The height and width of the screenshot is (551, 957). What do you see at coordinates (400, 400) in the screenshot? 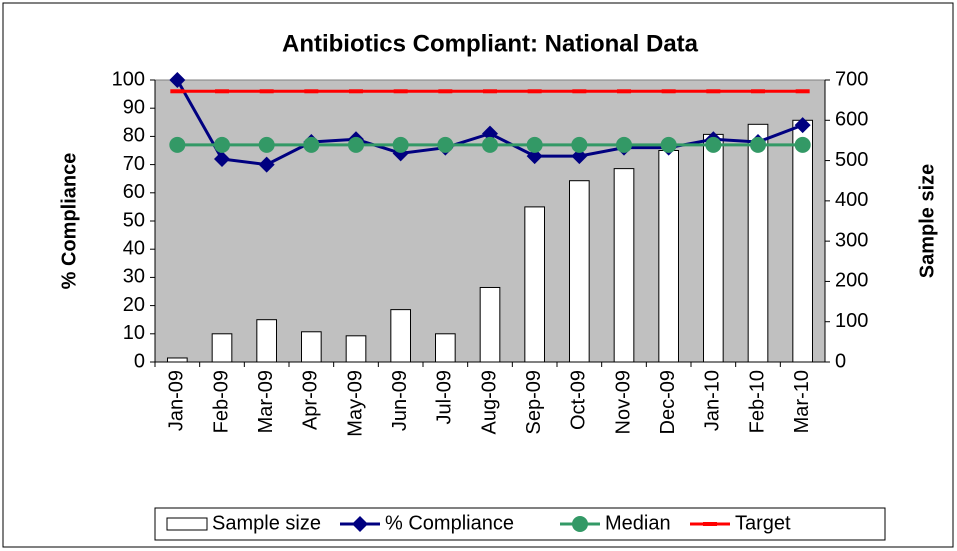
I see `x-tick-label: Jun-09` at bounding box center [400, 400].